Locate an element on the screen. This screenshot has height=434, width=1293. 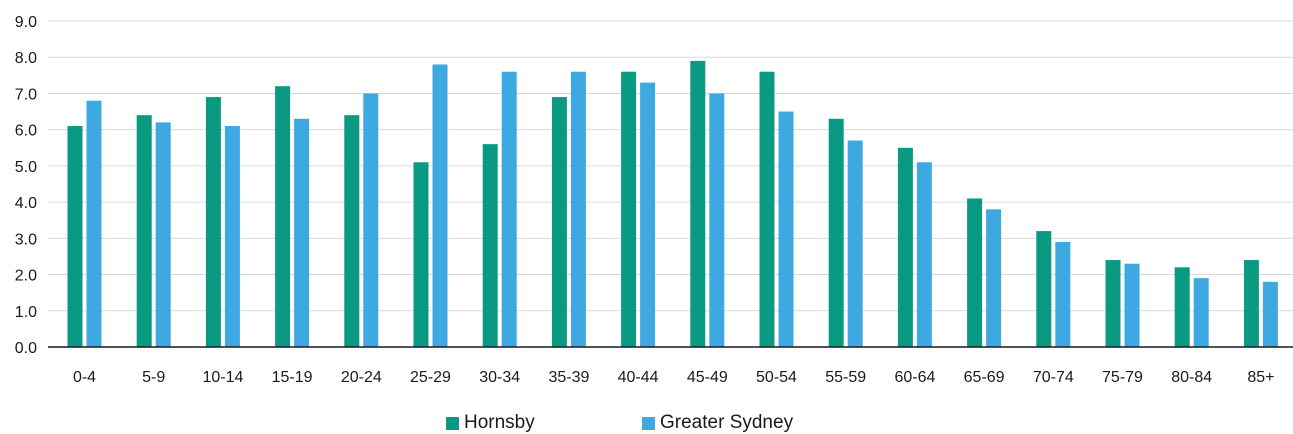
x-tick-label: 35-39 is located at coordinates (568, 377).